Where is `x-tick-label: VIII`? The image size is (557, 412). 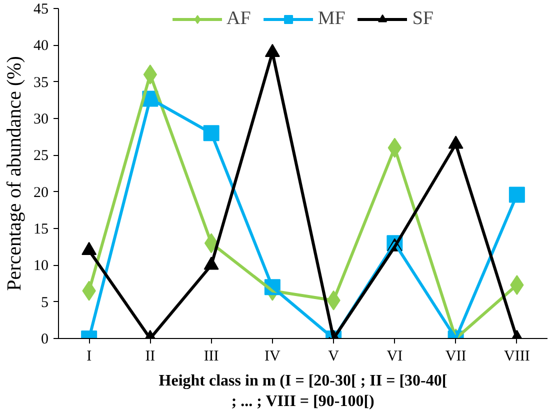 x-tick-label: VIII is located at coordinates (517, 356).